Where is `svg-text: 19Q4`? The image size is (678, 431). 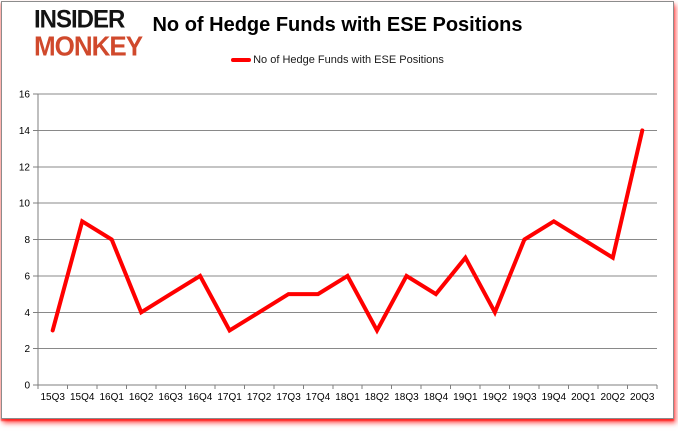 svg-text: 19Q4 is located at coordinates (554, 397).